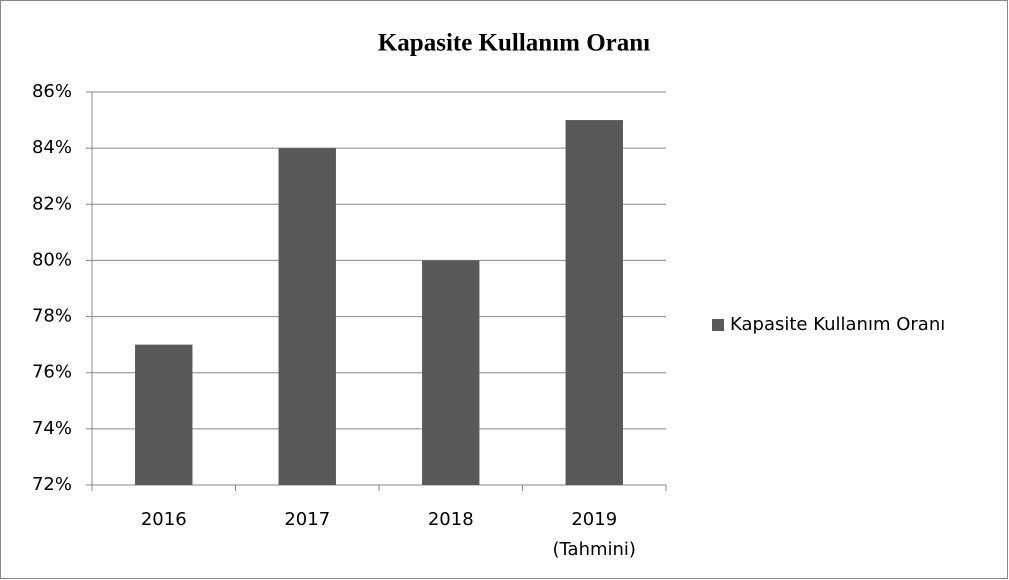 Image resolution: width=1009 pixels, height=580 pixels. What do you see at coordinates (52, 428) in the screenshot?
I see `y-tick-label: 74%` at bounding box center [52, 428].